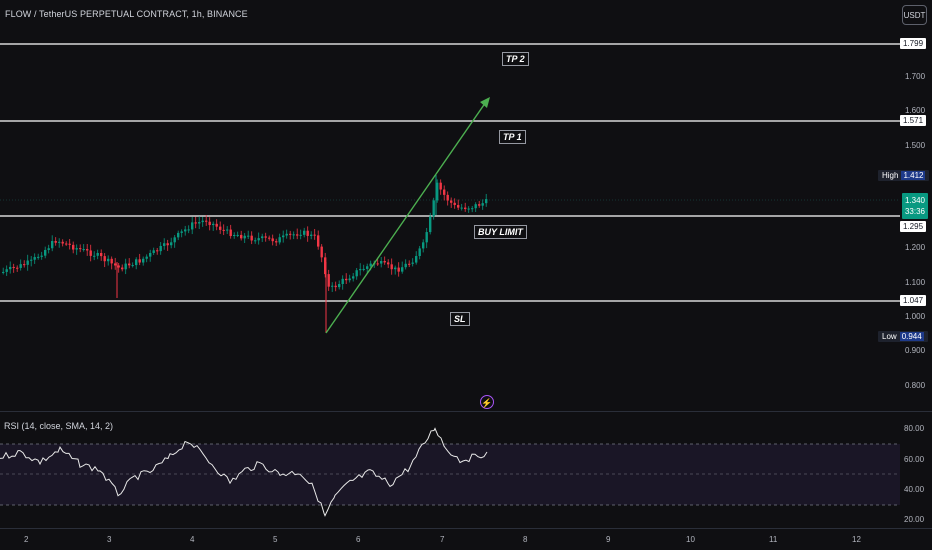 The width and height of the screenshot is (932, 550). Describe the element at coordinates (913, 300) in the screenshot. I see `sl-price-label: 1.047` at that location.